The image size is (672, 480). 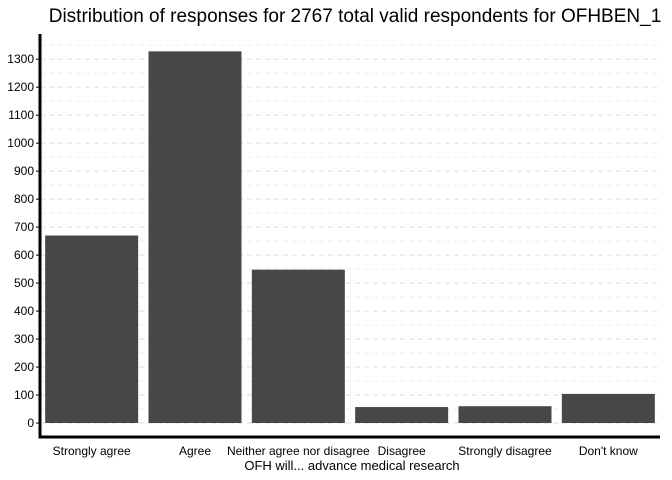 What do you see at coordinates (24, 227) in the screenshot?
I see `y-tick-label: 700` at bounding box center [24, 227].